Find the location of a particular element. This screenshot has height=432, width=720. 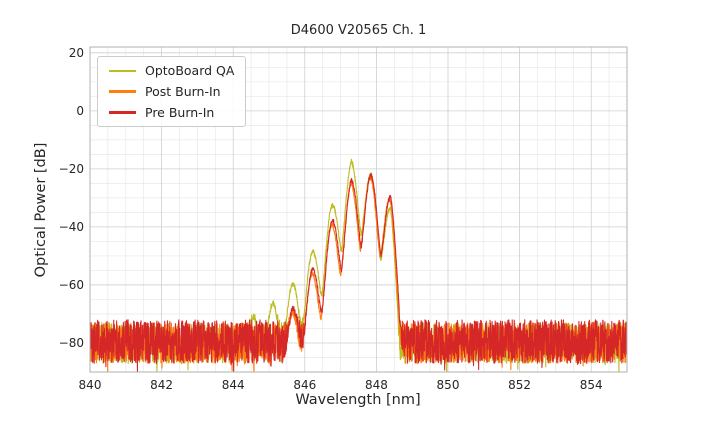

y-tick-label: 20 is located at coordinates (76, 52).